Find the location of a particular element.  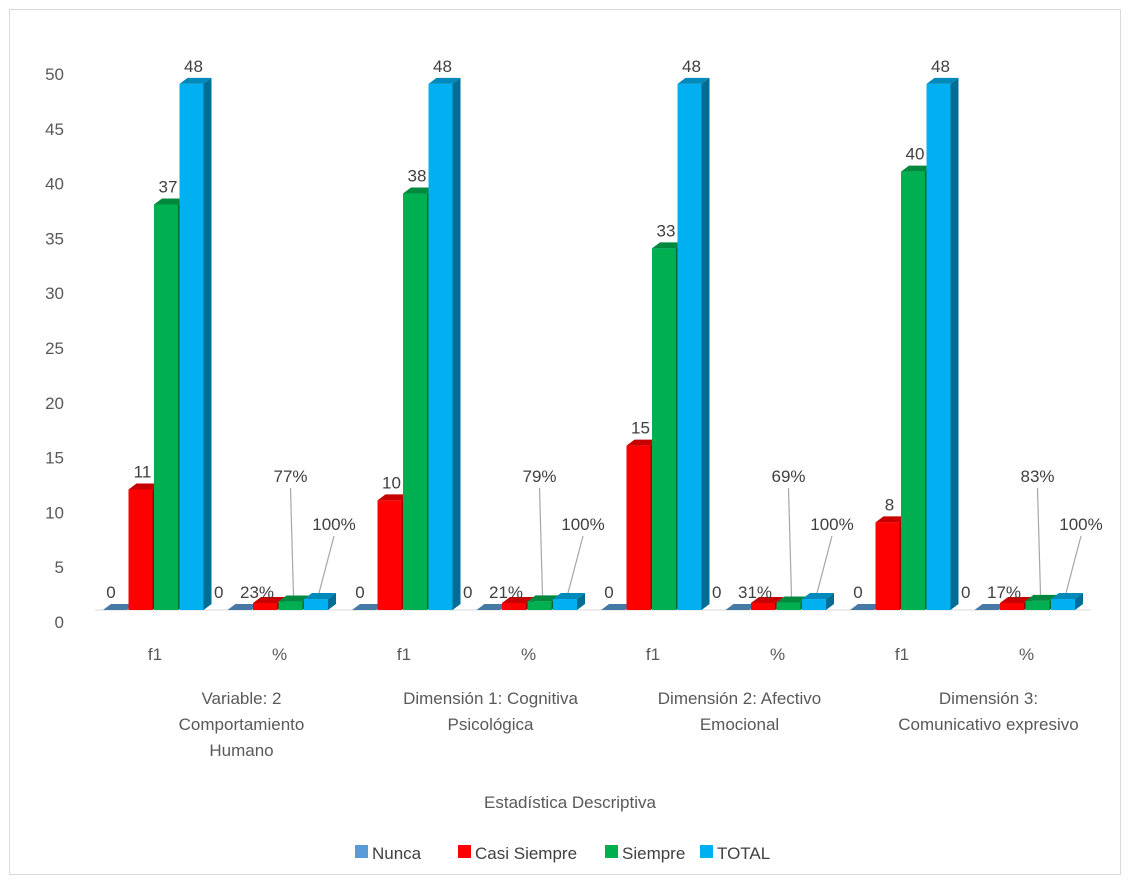

y-tick-label: 25 is located at coordinates (54, 348).